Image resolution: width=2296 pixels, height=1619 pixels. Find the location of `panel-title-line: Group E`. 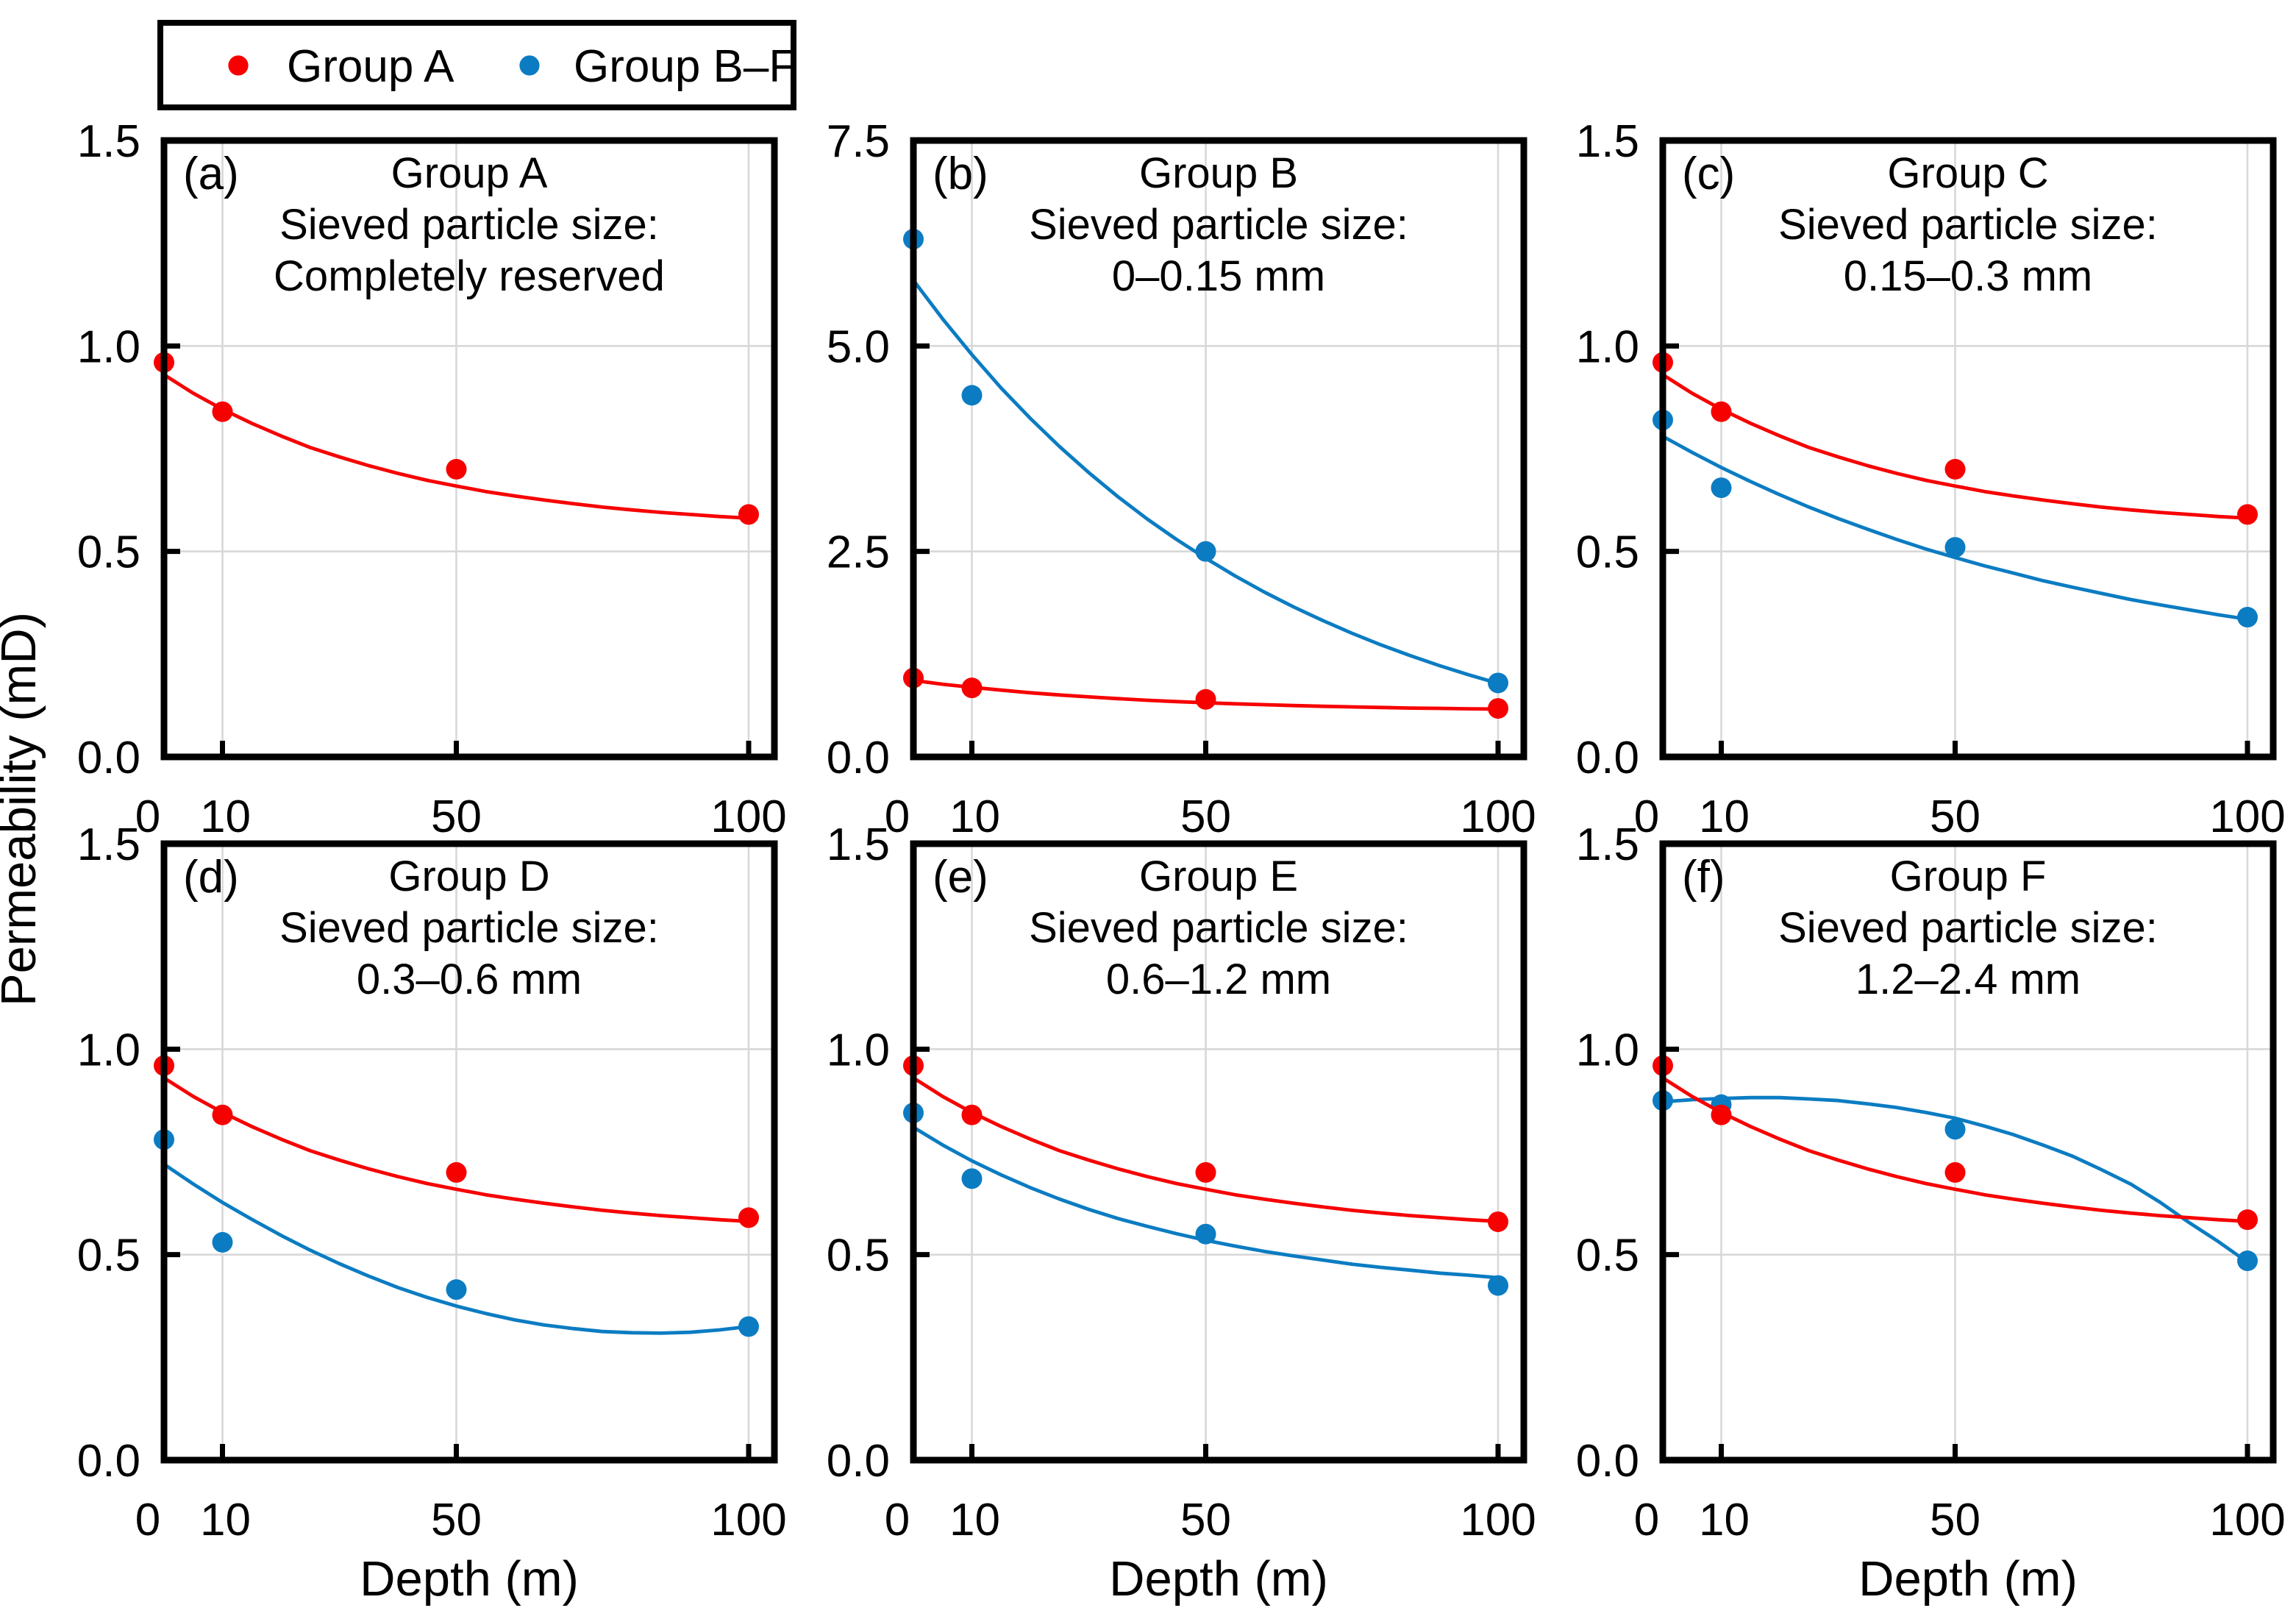

panel-title-line: Group E is located at coordinates (1218, 877).